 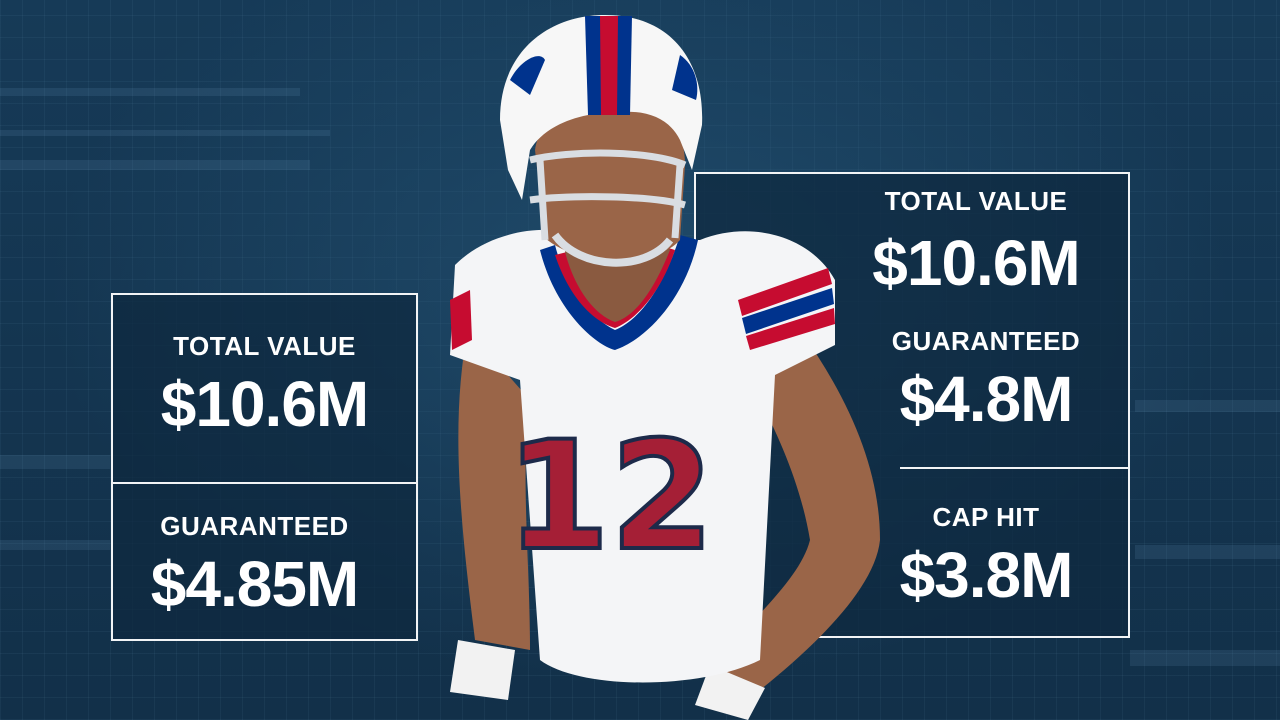 I want to click on right-total-value-block: TOTAL VALUE $10.6M, so click(x=976, y=240).